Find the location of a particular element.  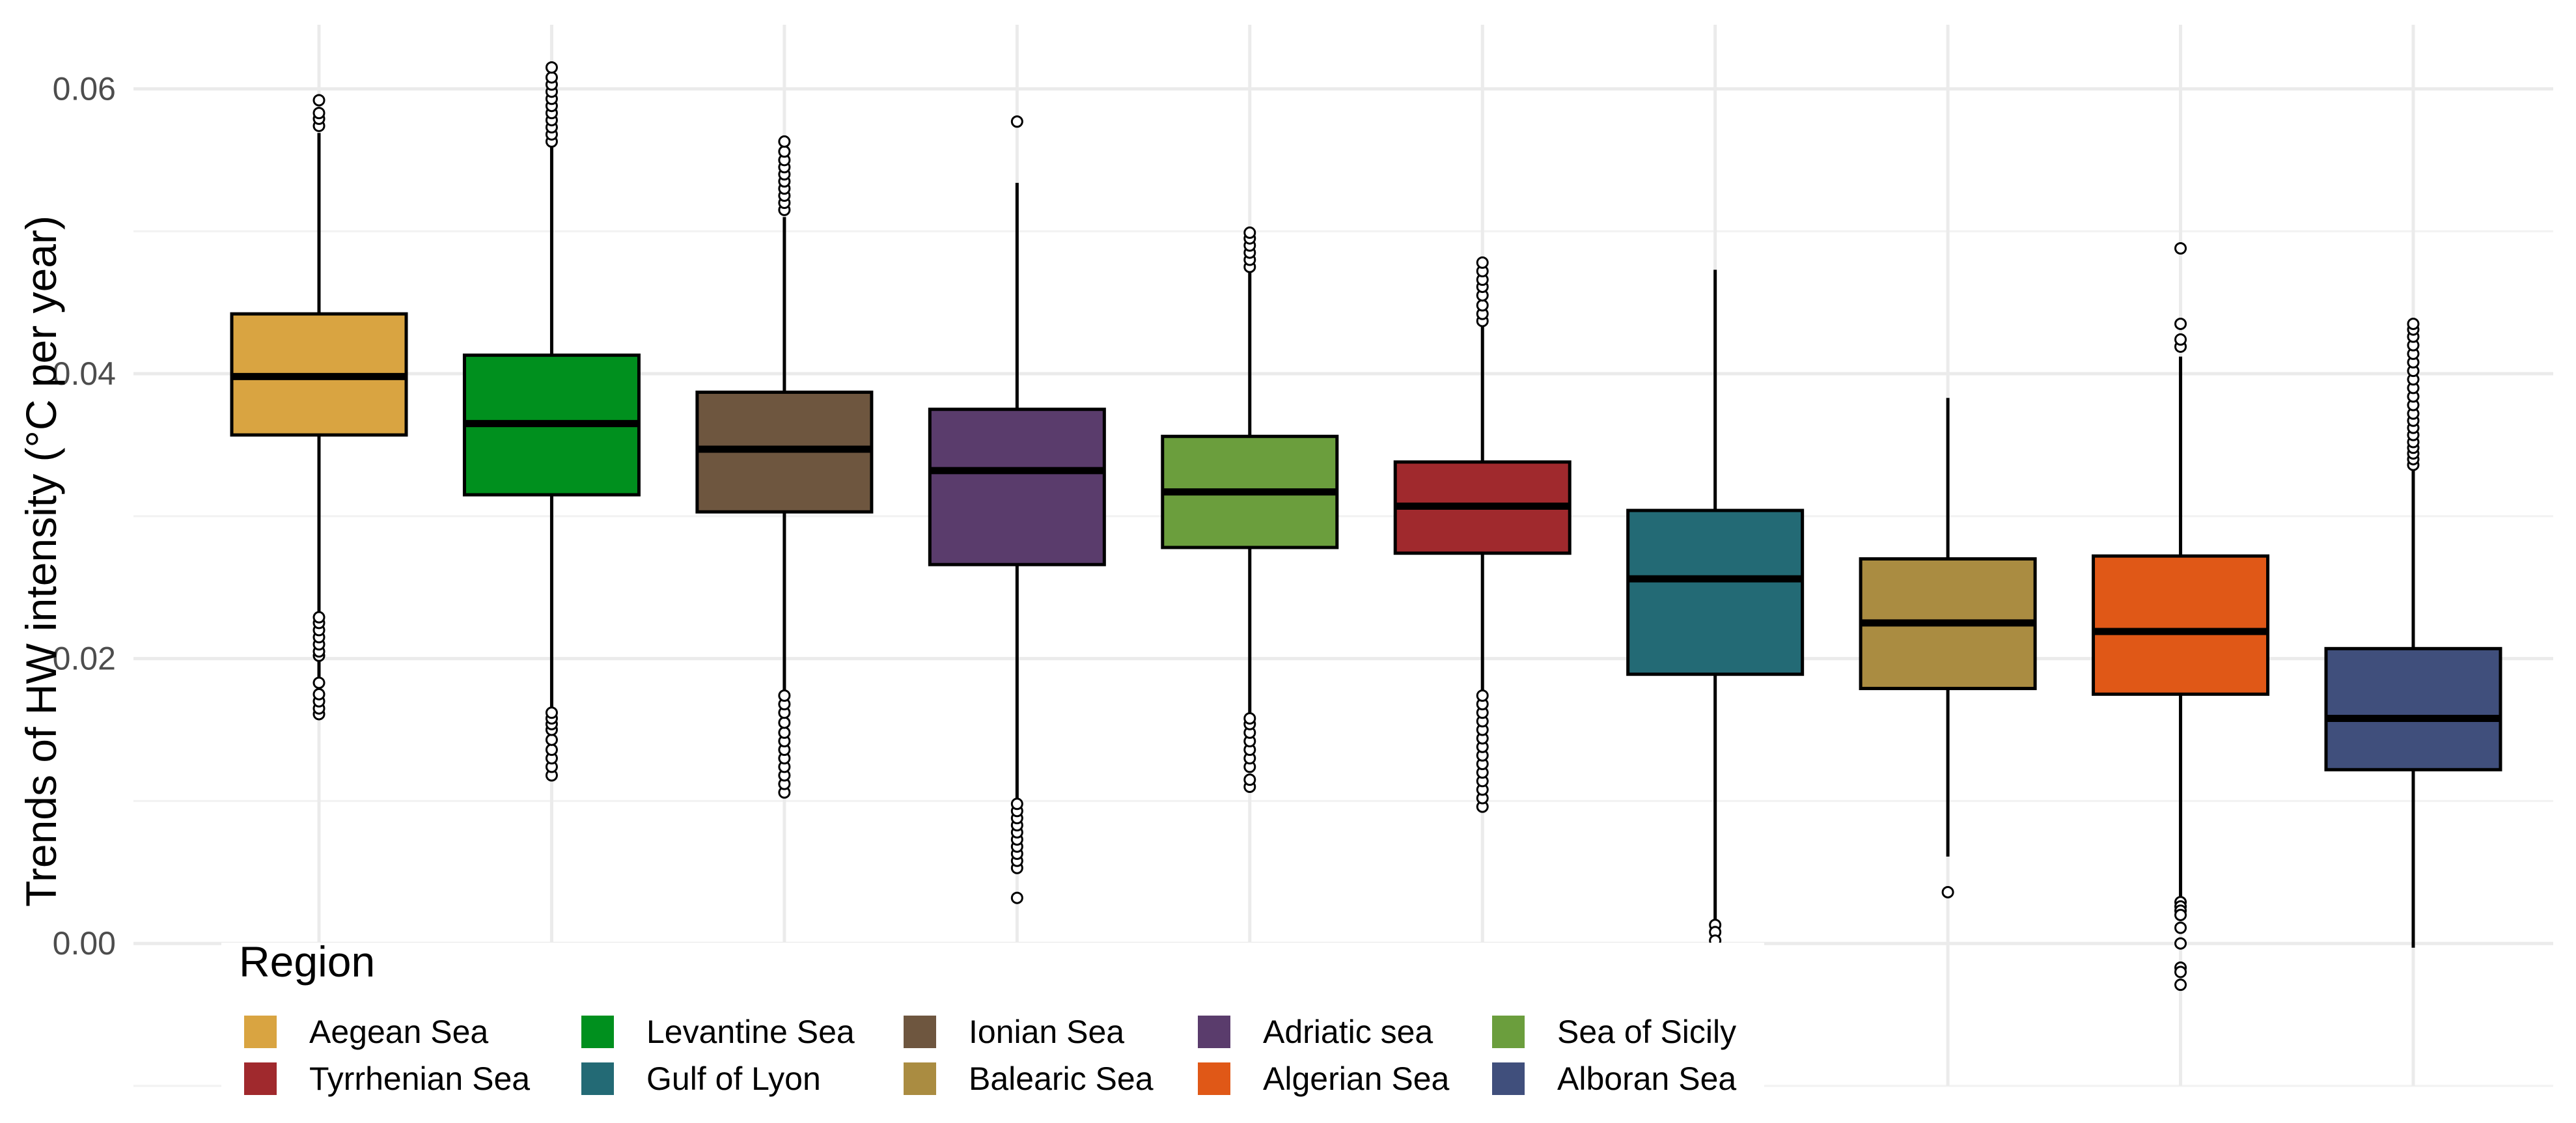

legend-item: Aegean Sea is located at coordinates (366, 1032).